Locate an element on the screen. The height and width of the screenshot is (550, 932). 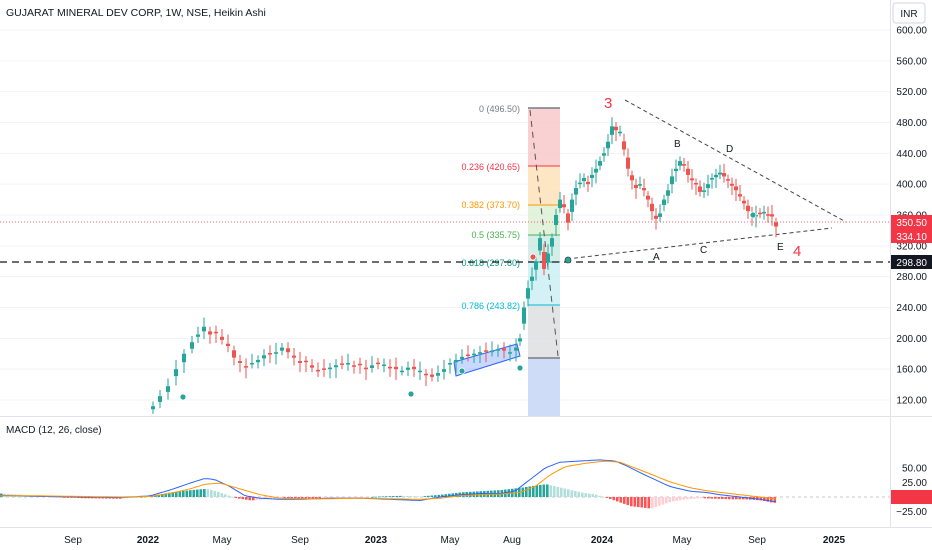
fib-trend-line is located at coordinates (544, 233).